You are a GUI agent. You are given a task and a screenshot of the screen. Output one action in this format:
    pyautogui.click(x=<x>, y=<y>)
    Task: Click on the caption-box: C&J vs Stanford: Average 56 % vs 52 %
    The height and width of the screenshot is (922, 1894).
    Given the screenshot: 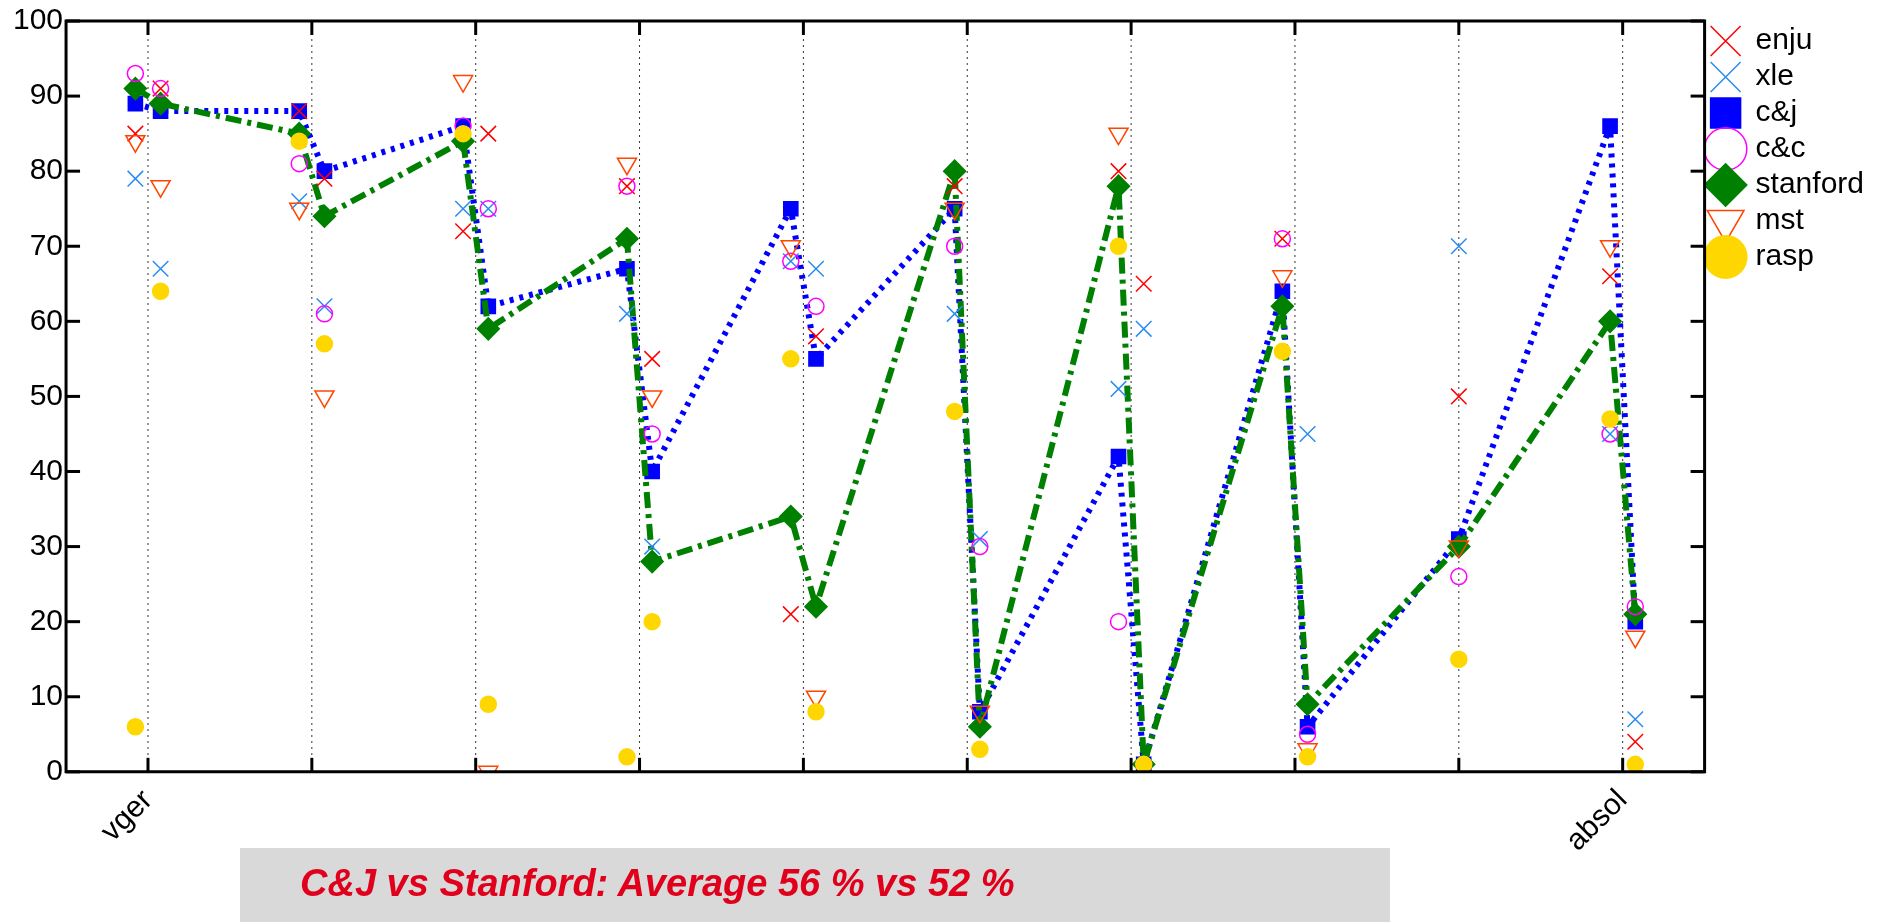 What is the action you would take?
    pyautogui.click(x=815, y=885)
    